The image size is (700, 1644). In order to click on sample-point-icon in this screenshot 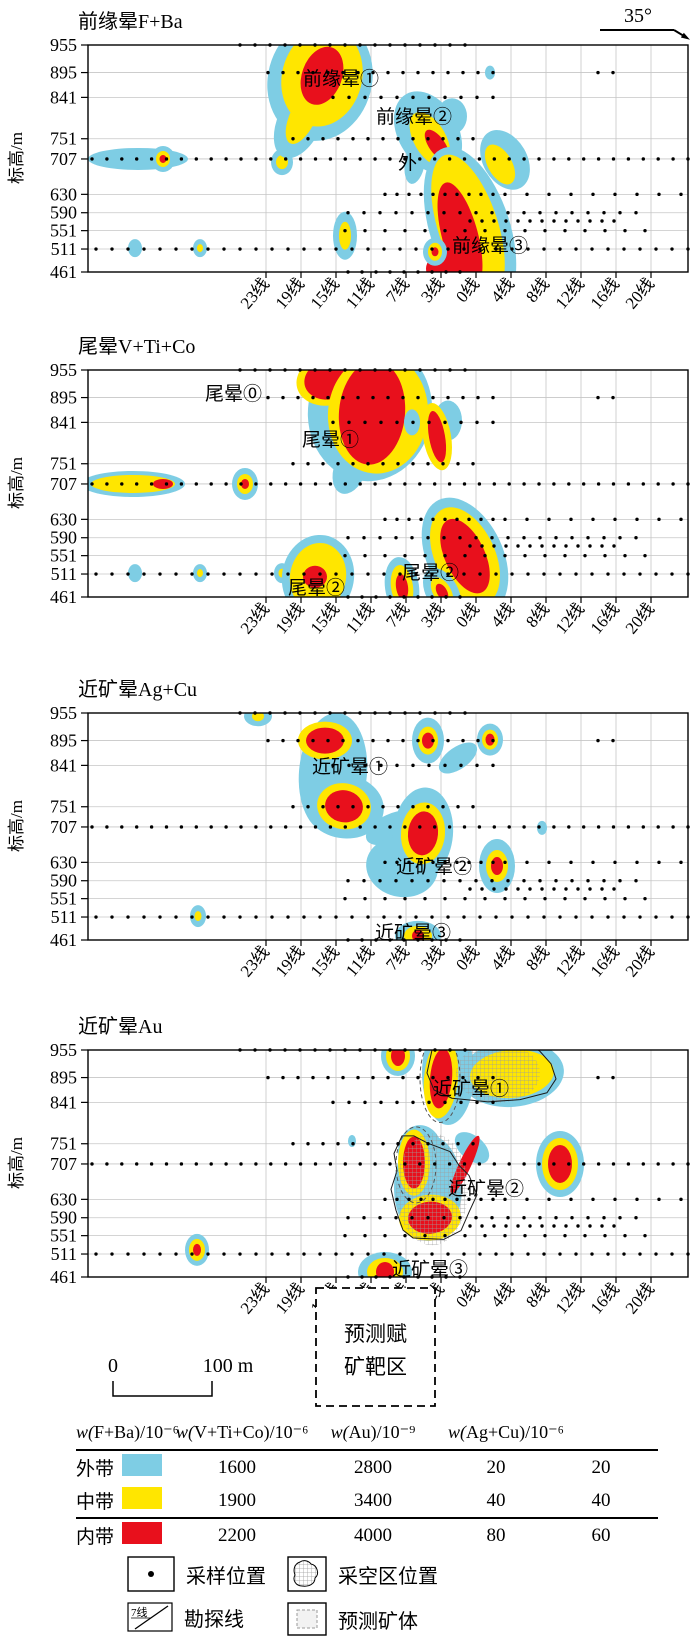, I will do `click(151, 1574)`.